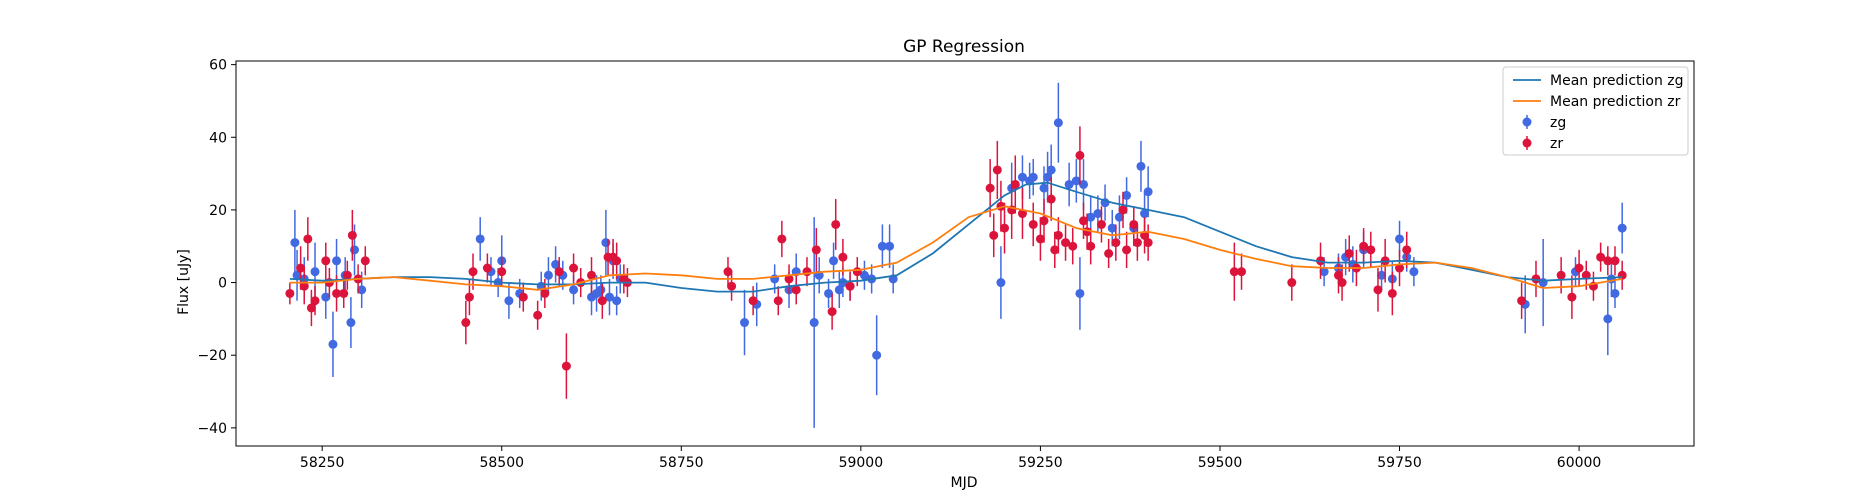  Describe the element at coordinates (1040, 463) in the screenshot. I see `x-tick-label: 59250` at that location.